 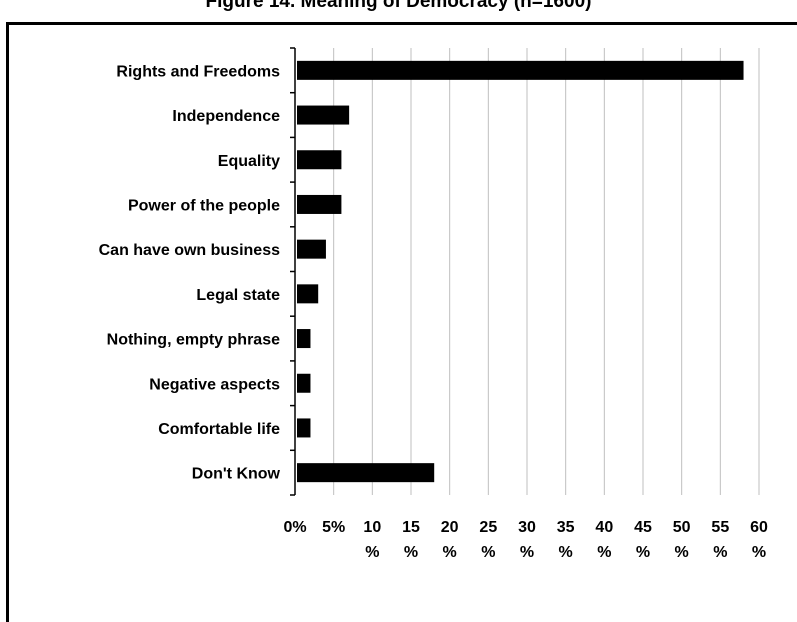 I want to click on category-label: Power of the people, so click(x=204, y=205).